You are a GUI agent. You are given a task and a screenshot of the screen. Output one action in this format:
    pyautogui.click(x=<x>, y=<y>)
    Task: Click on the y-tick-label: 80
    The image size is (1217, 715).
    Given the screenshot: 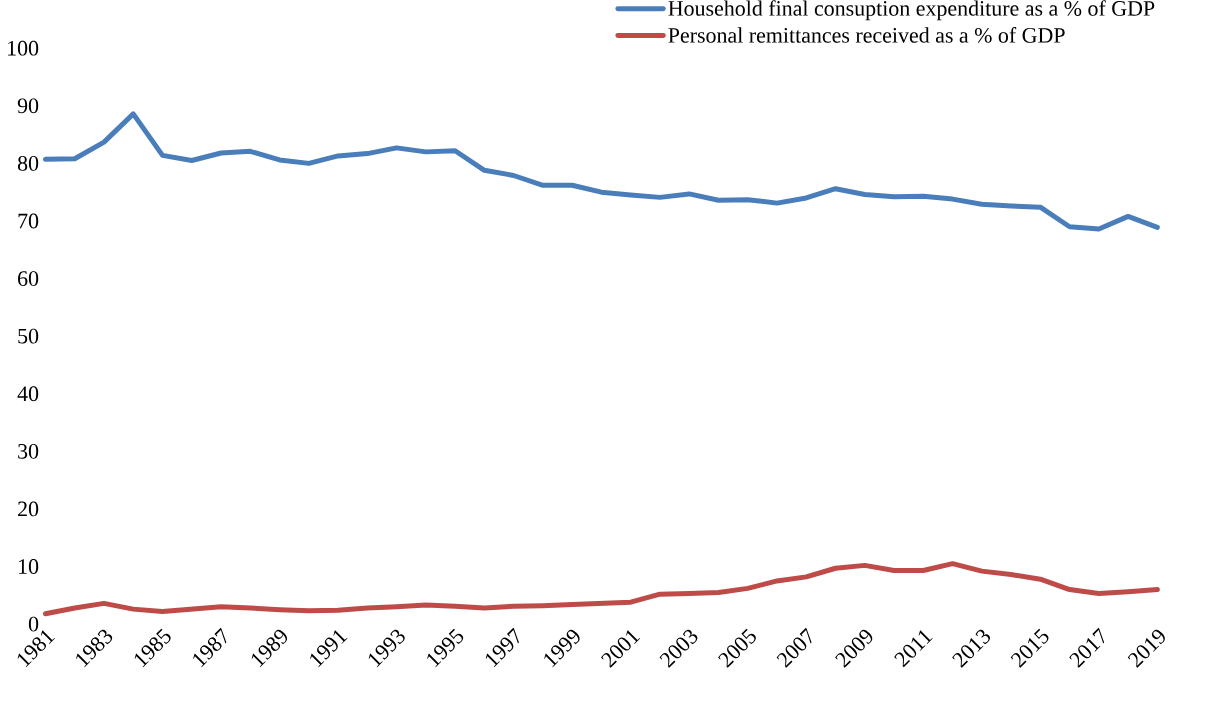 What is the action you would take?
    pyautogui.click(x=28, y=163)
    